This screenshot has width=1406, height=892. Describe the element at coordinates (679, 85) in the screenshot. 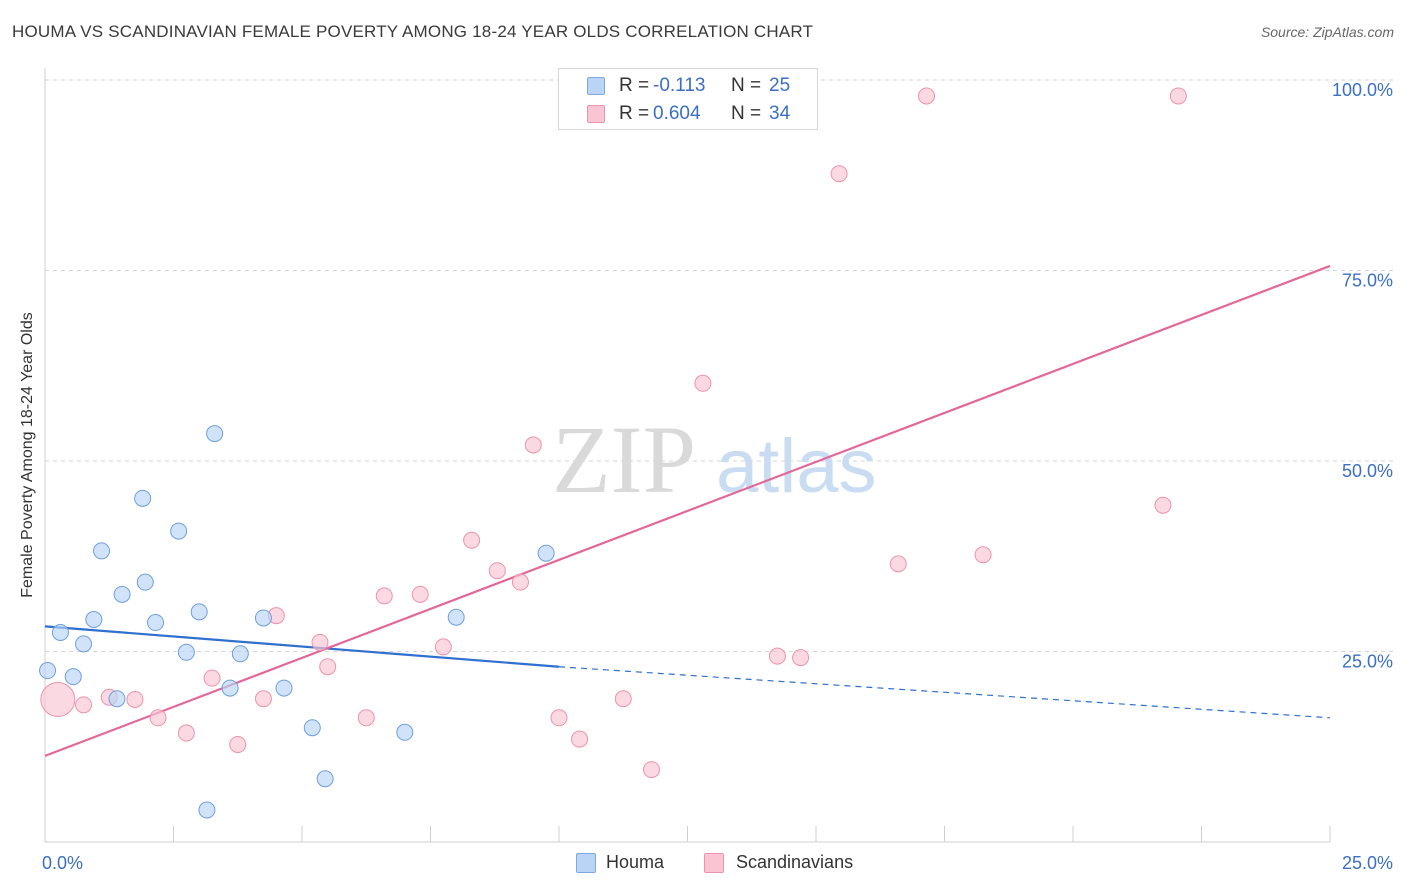

I see `r-value: -0.113` at that location.